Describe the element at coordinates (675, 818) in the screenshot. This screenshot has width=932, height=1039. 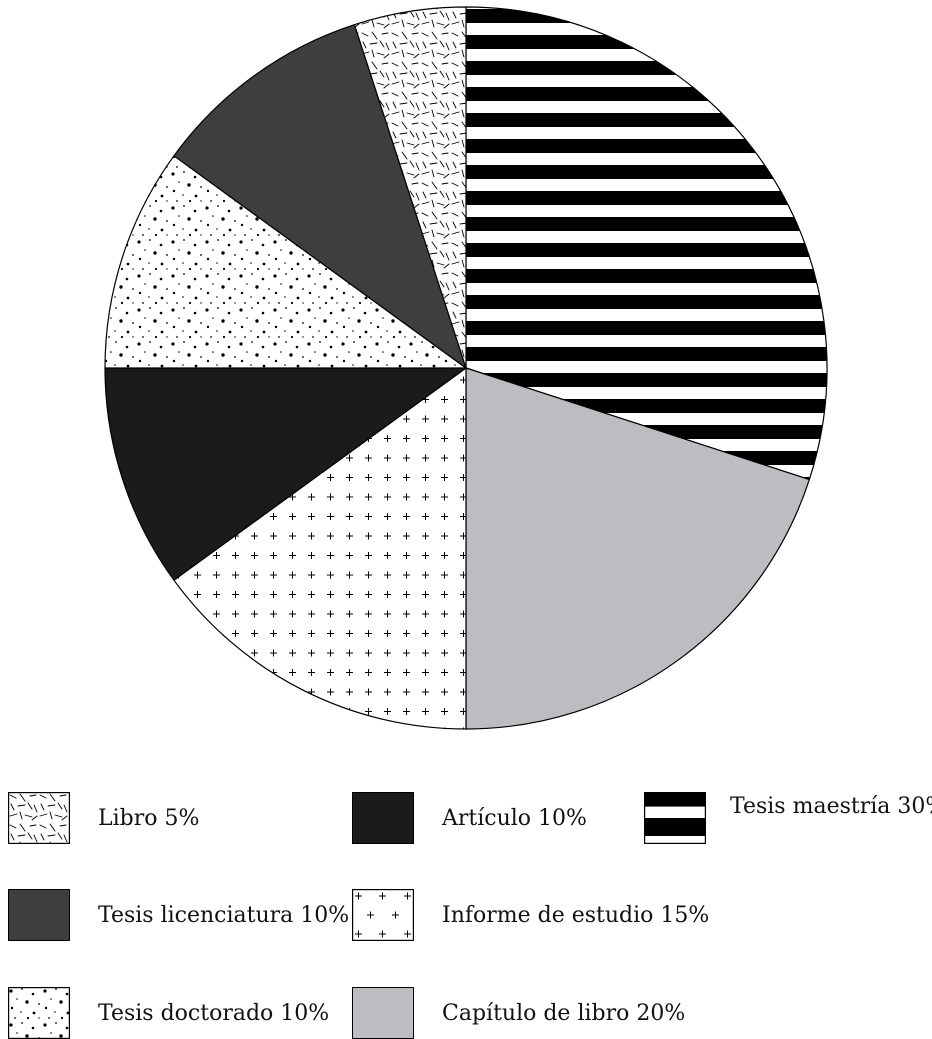
I see `legend-swatch-tesis-maestria` at that location.